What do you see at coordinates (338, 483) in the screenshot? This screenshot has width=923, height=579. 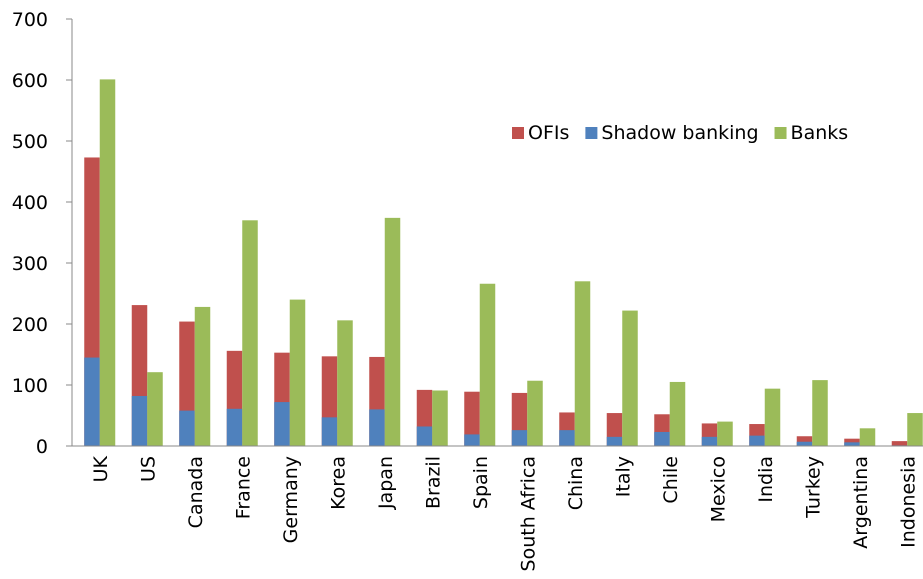 I see `x-tick-label: Korea` at bounding box center [338, 483].